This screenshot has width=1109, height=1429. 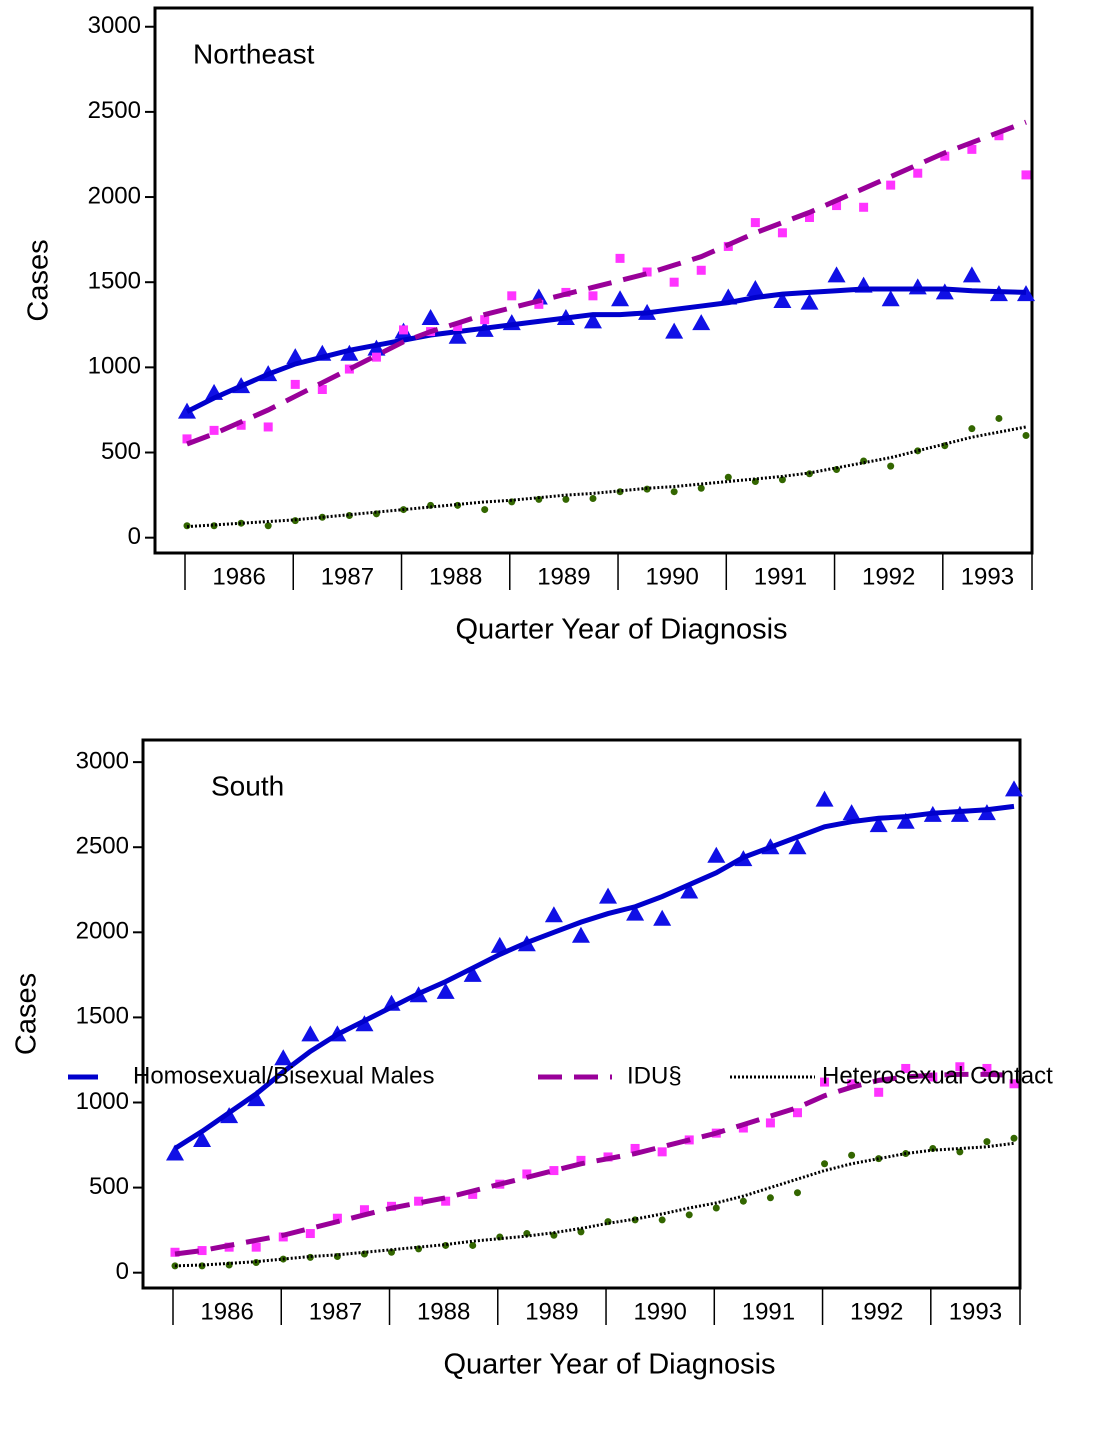 I want to click on y-tick-label: 3000, so click(x=114, y=25).